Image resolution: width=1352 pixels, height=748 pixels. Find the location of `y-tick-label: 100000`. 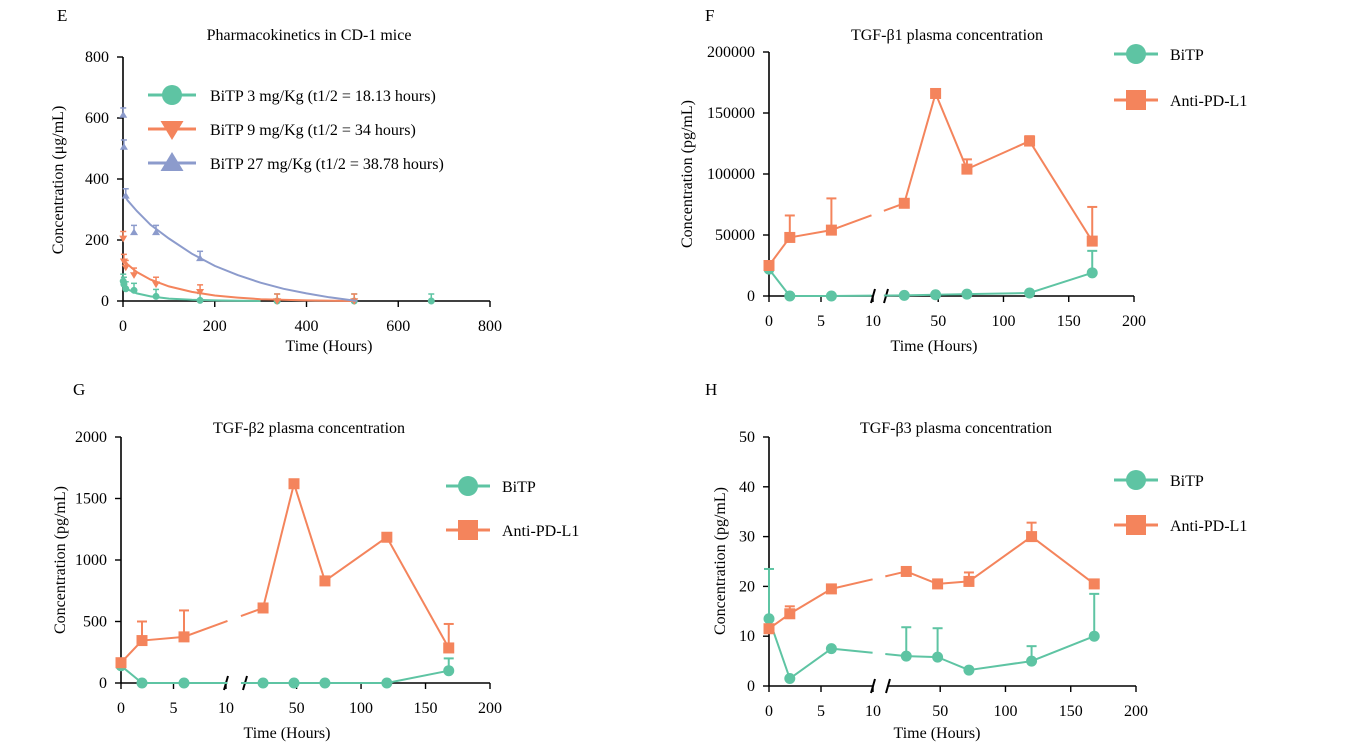

y-tick-label: 100000 is located at coordinates (731, 174).